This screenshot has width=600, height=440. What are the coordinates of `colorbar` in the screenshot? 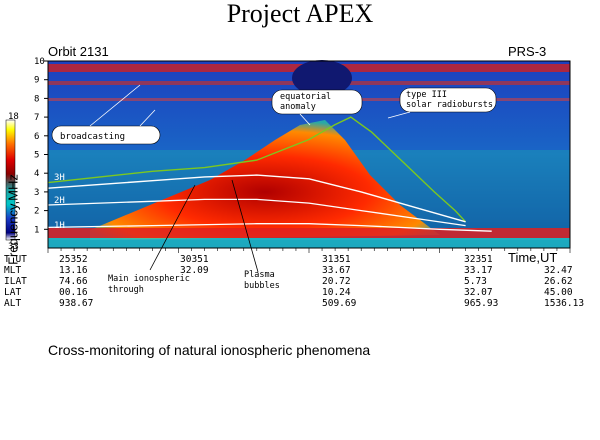 It's located at (10, 180).